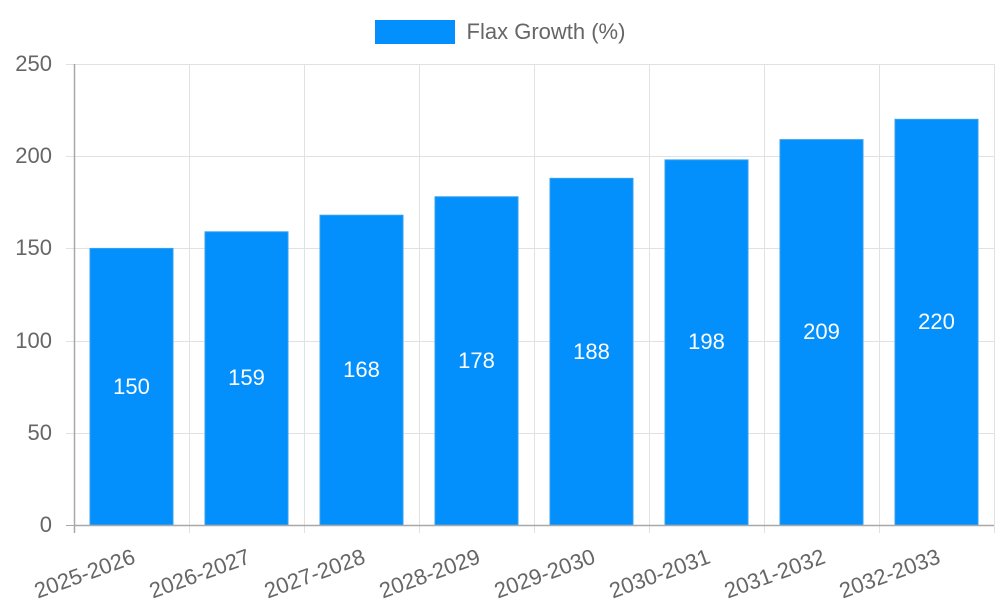 This screenshot has height=603, width=1000. What do you see at coordinates (33, 248) in the screenshot?
I see `y-tick-label: 150` at bounding box center [33, 248].